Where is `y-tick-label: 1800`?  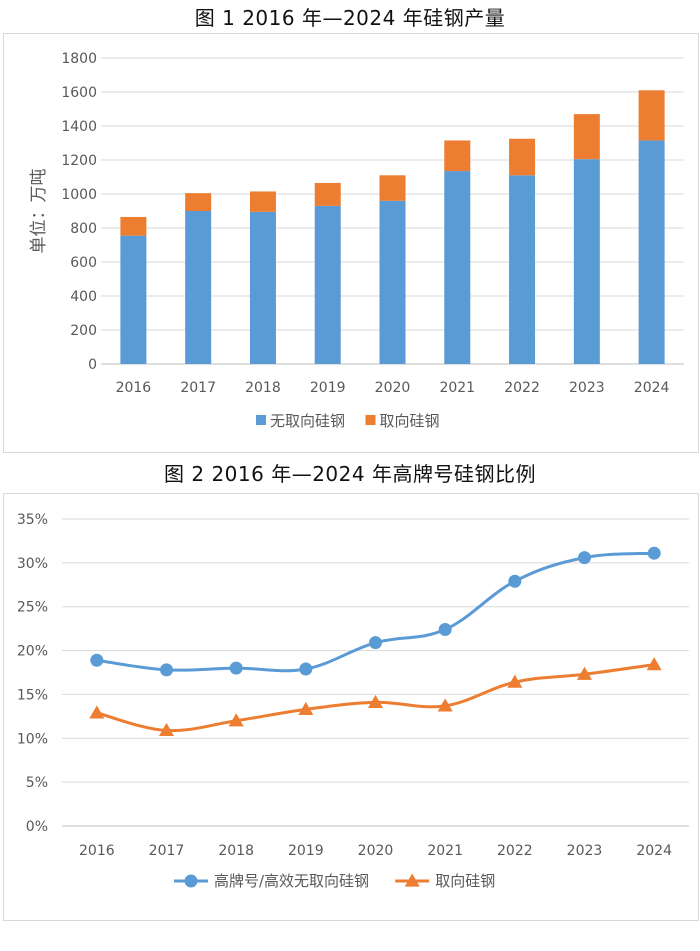
y-tick-label: 1800 is located at coordinates (79, 59).